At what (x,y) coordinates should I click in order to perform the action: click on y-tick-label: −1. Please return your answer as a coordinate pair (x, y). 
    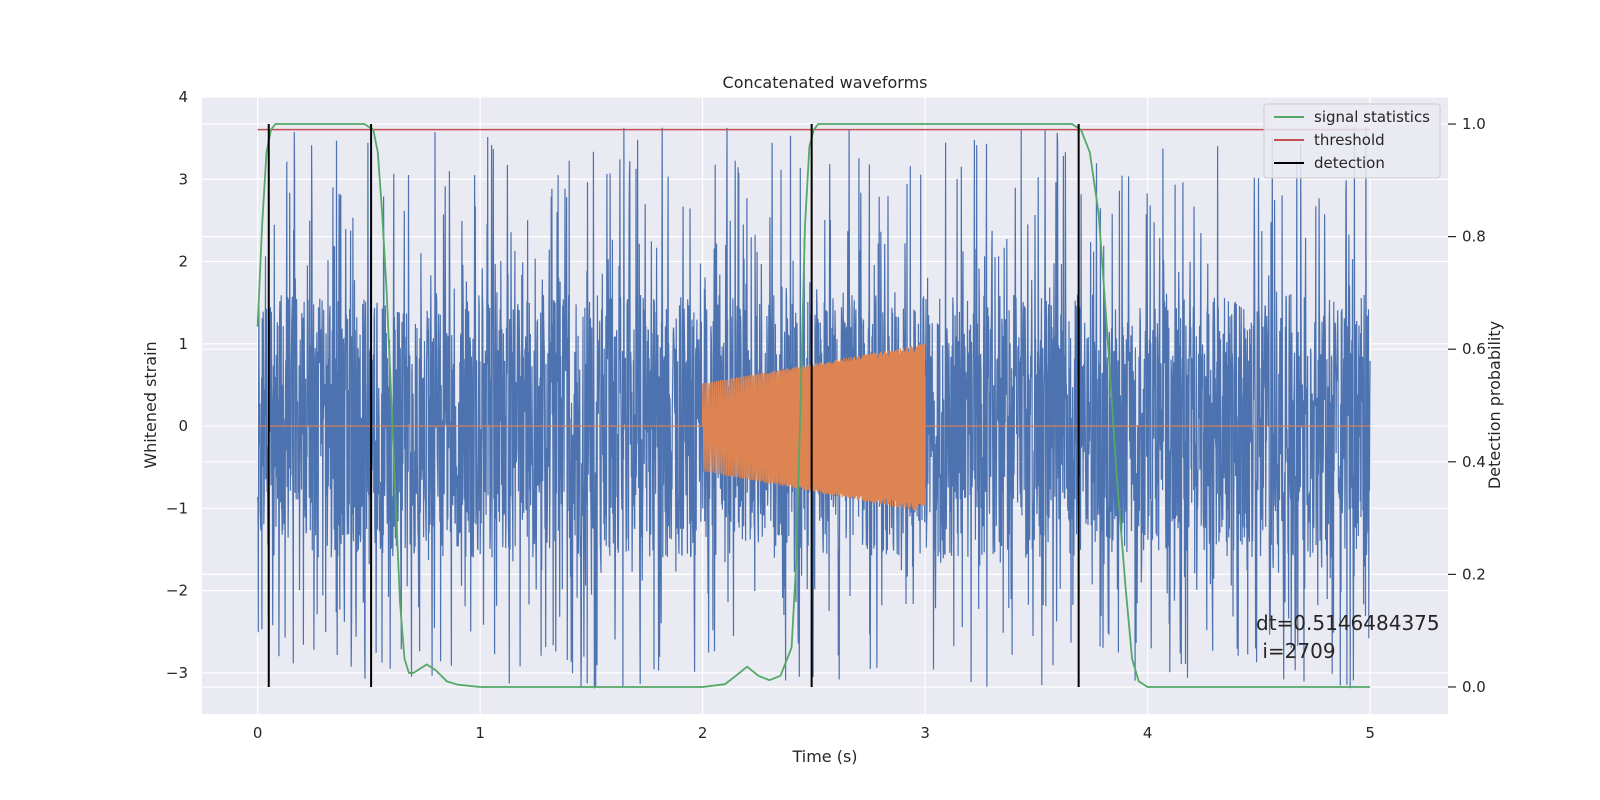
    Looking at the image, I should click on (177, 508).